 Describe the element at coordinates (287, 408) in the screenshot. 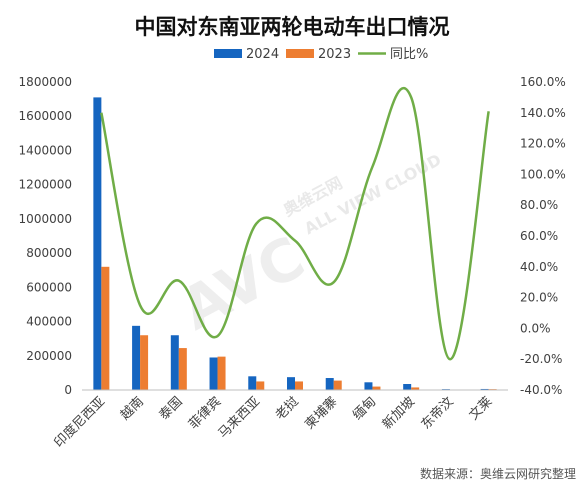

I see `category-label: 老挝` at that location.